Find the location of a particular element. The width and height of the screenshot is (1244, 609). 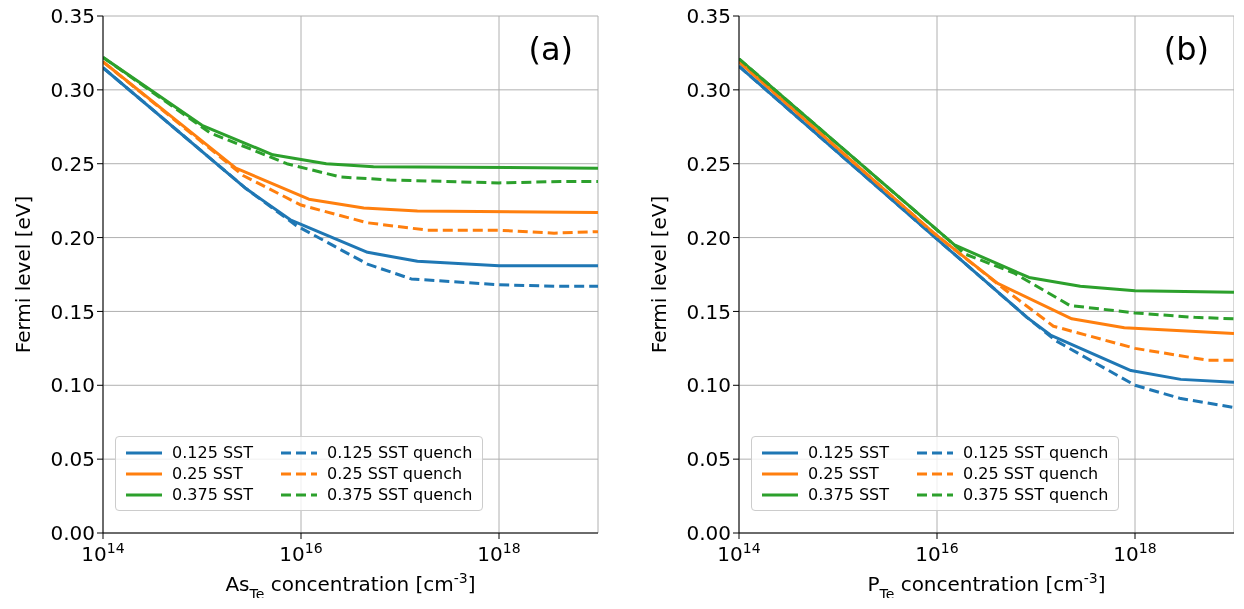

annotation: (b) is located at coordinates (1186, 49).